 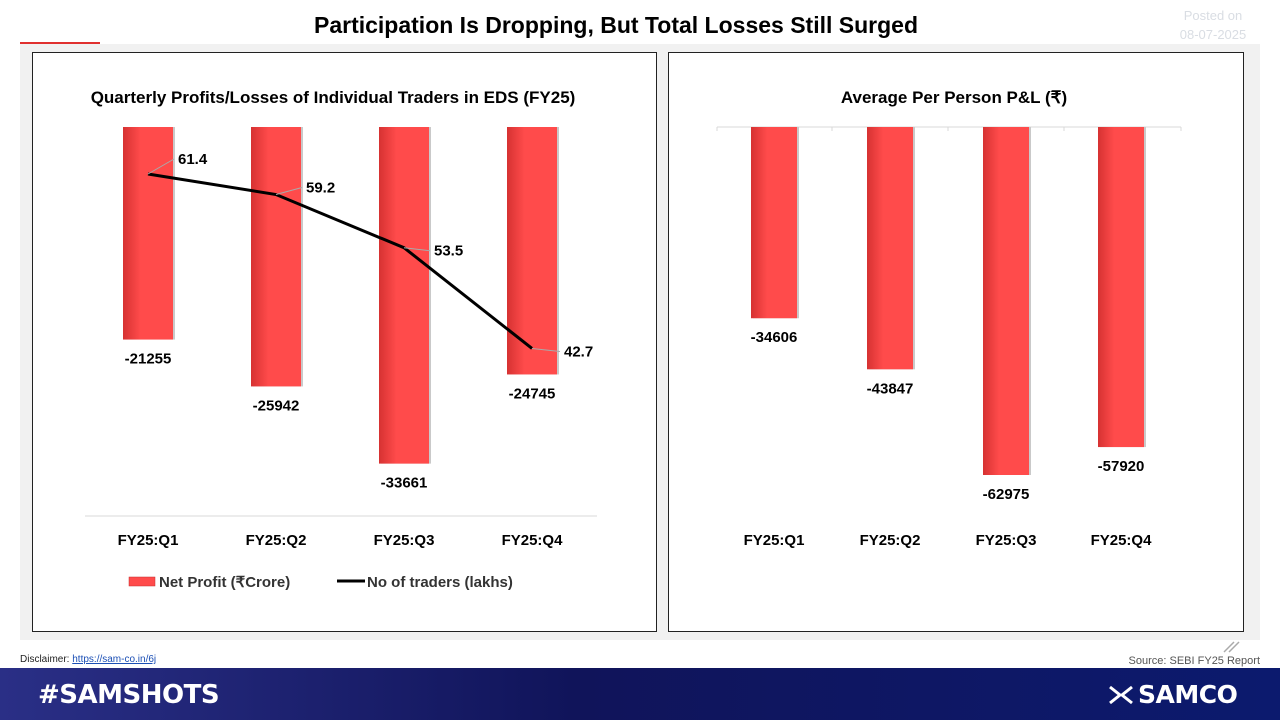 What do you see at coordinates (1121, 695) in the screenshot?
I see `samco-logo-icon` at bounding box center [1121, 695].